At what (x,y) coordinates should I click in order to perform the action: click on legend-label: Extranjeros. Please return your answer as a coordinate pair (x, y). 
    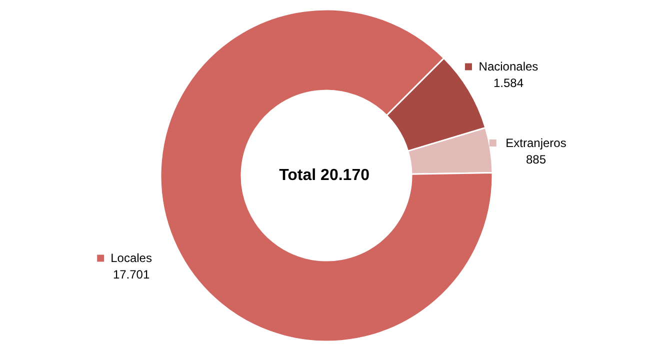
    Looking at the image, I should click on (536, 143).